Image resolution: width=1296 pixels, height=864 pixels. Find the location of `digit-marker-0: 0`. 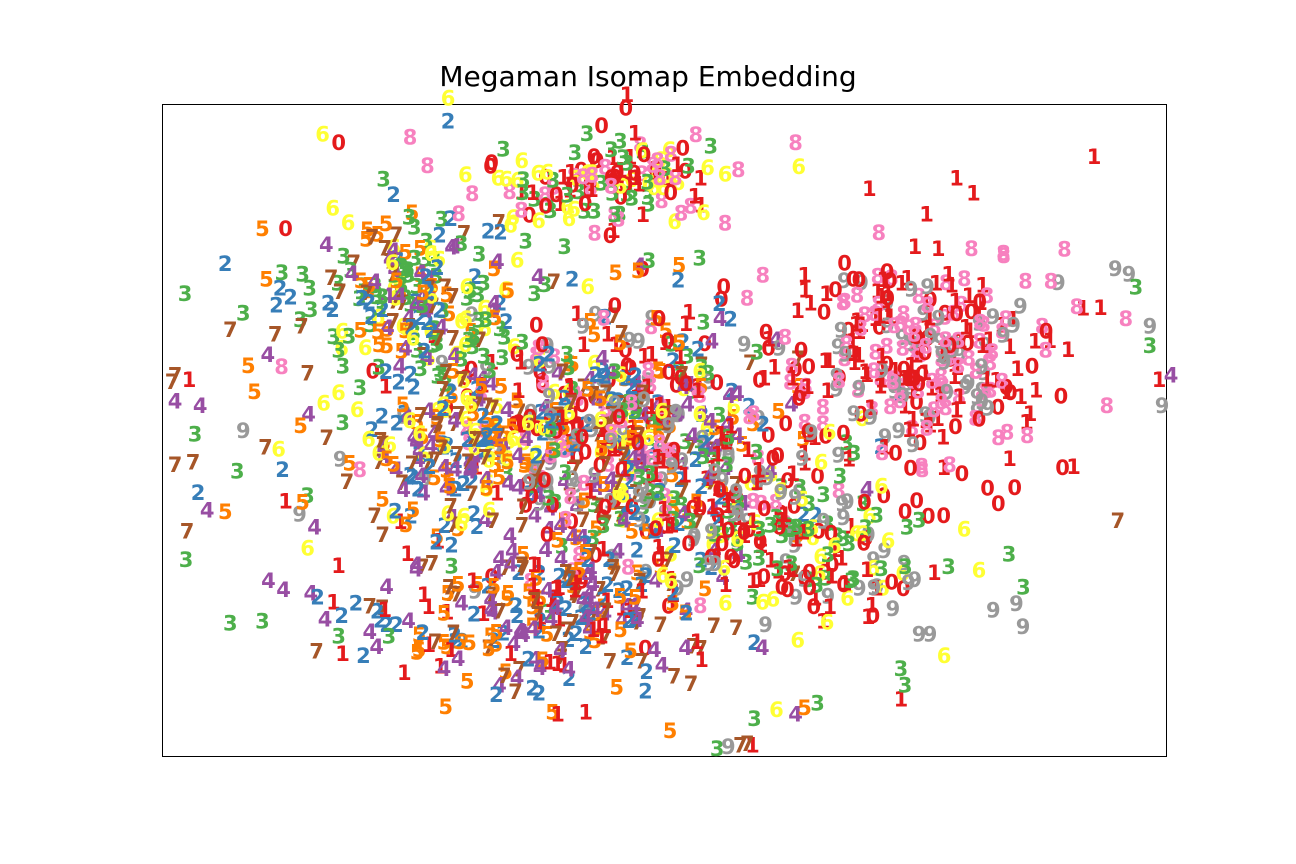

digit-marker-0: 0 is located at coordinates (285, 229).